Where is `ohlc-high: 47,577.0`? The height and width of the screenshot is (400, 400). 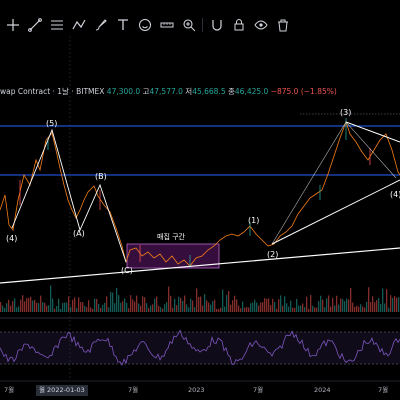 ohlc-high: 47,577.0 is located at coordinates (166, 91).